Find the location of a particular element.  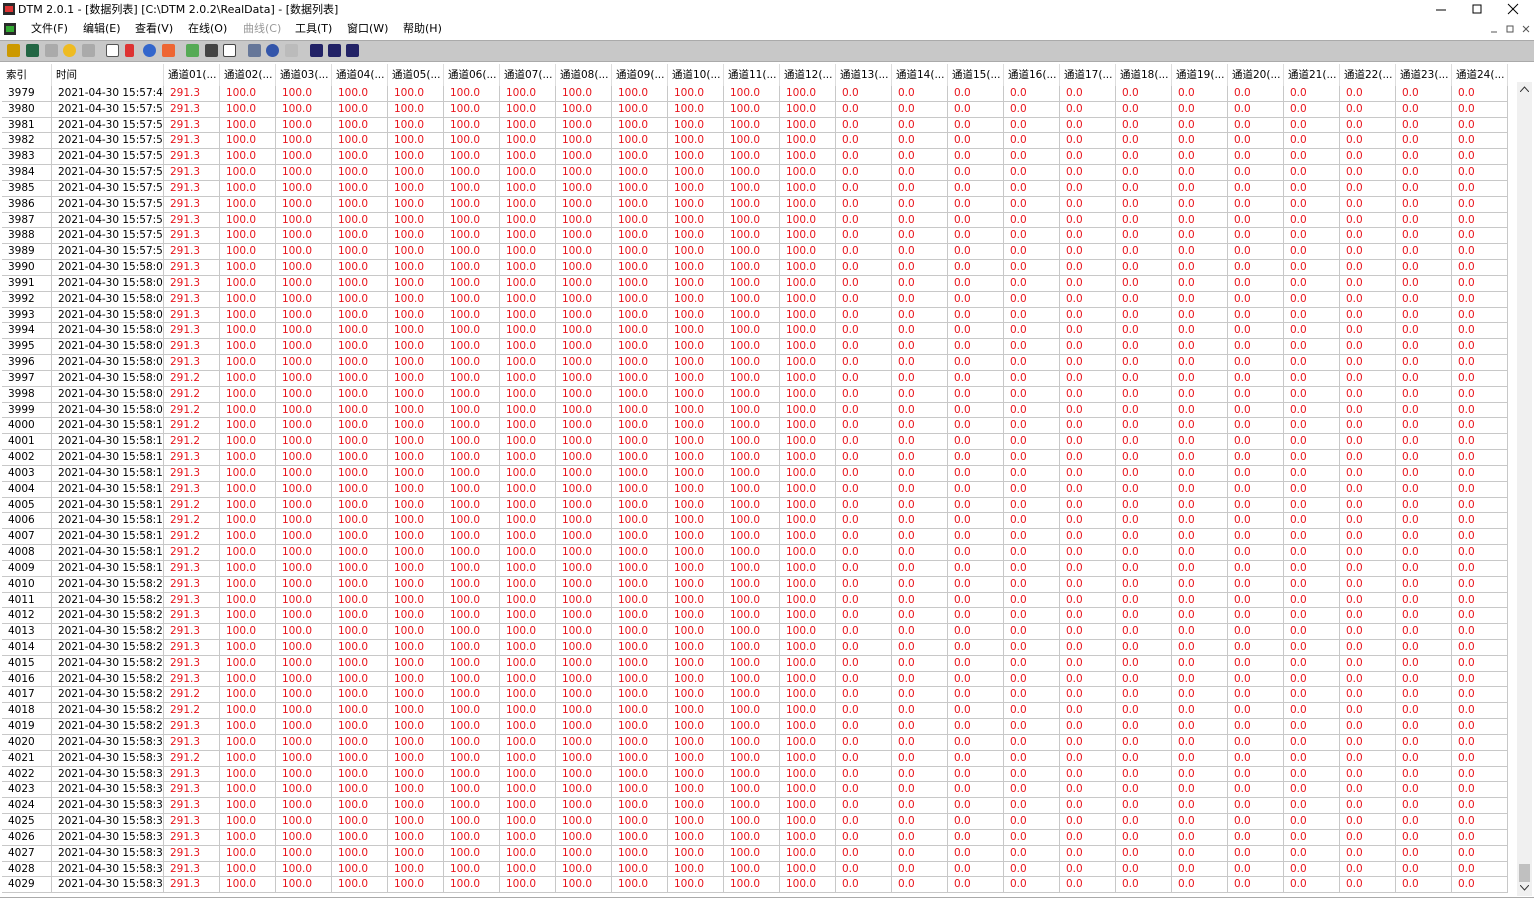

scroll-up is located at coordinates (1524, 89).